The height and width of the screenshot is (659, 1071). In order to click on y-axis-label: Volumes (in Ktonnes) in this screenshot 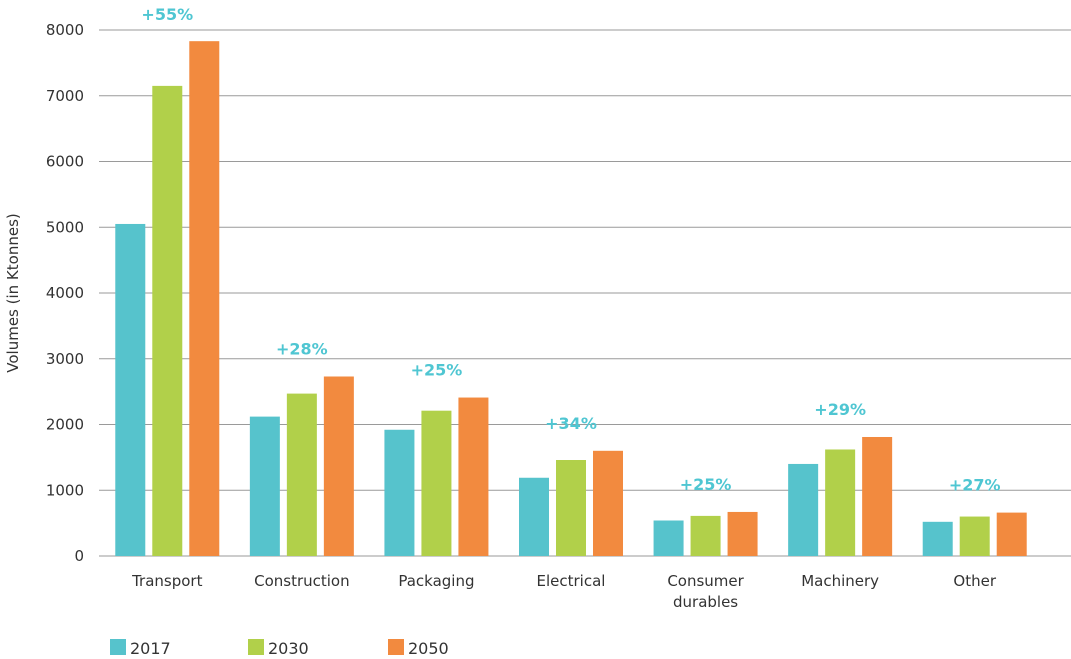, I will do `click(13, 292)`.